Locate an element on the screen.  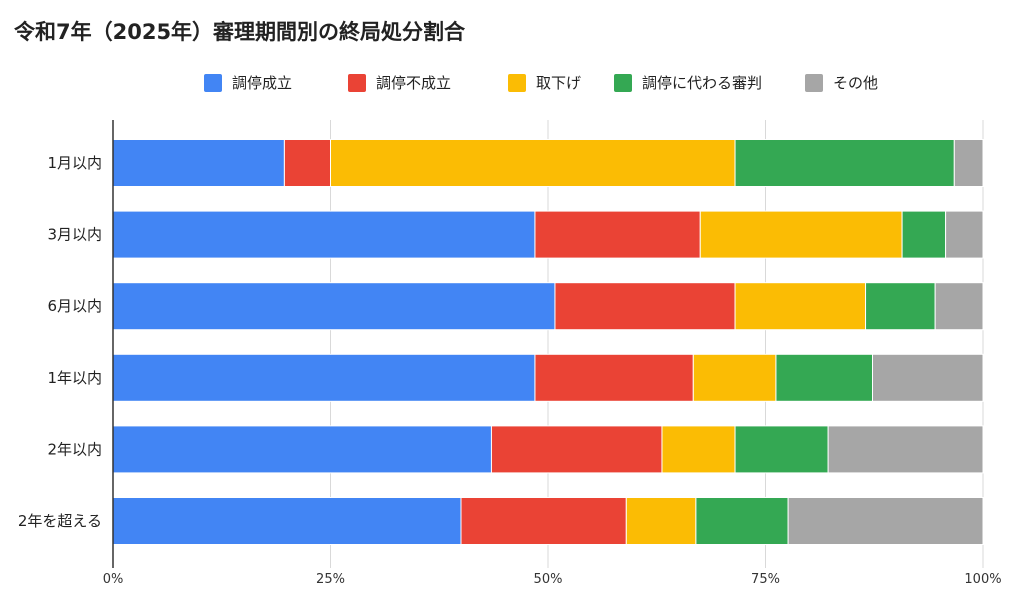
legend-item: 調停に代わる審判 is located at coordinates (688, 82).